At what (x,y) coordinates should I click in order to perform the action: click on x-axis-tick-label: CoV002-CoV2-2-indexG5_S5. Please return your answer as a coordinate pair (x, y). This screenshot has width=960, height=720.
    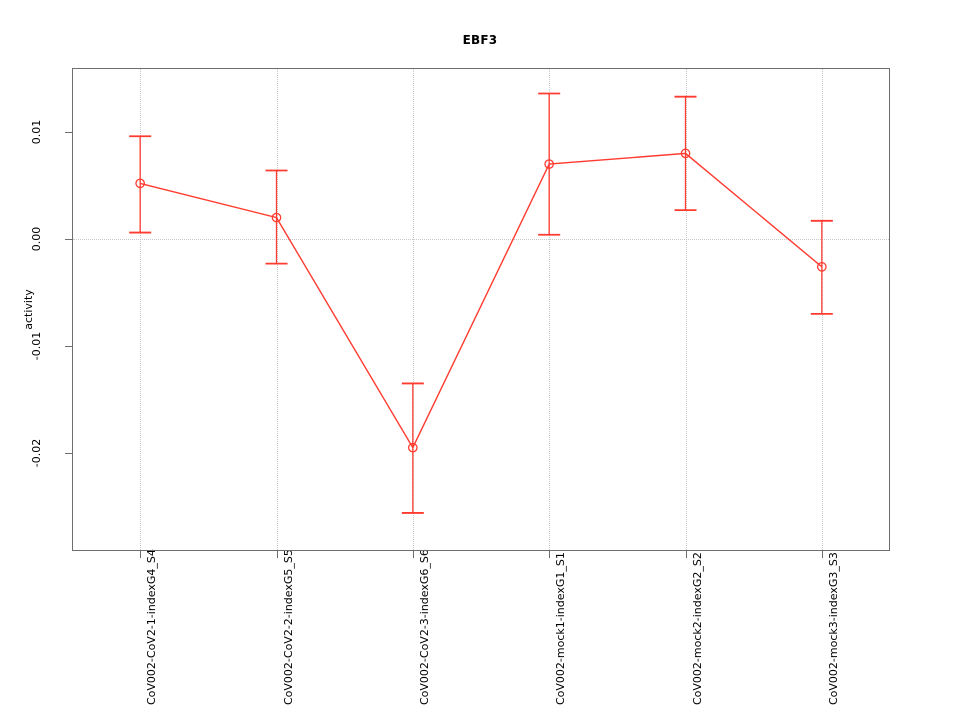
    Looking at the image, I should click on (288, 627).